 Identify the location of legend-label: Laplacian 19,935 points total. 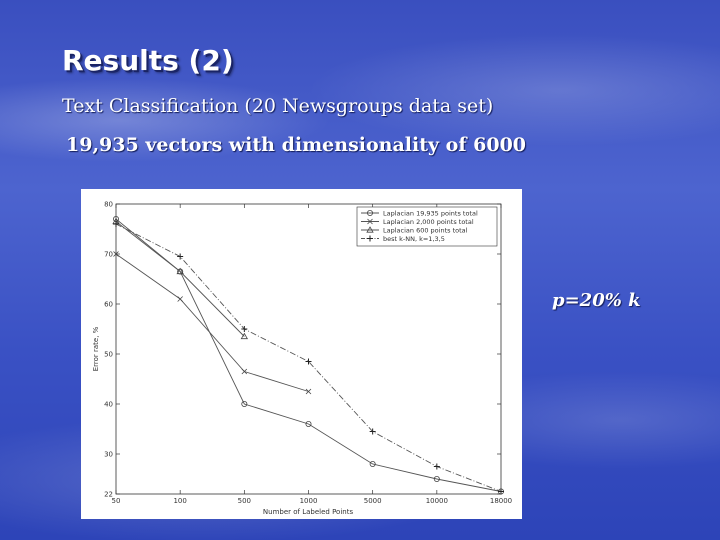
(430, 213).